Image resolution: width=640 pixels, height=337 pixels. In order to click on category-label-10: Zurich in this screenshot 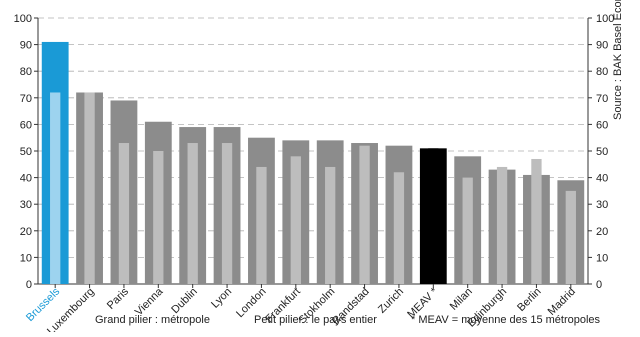, I will do `click(391, 301)`.